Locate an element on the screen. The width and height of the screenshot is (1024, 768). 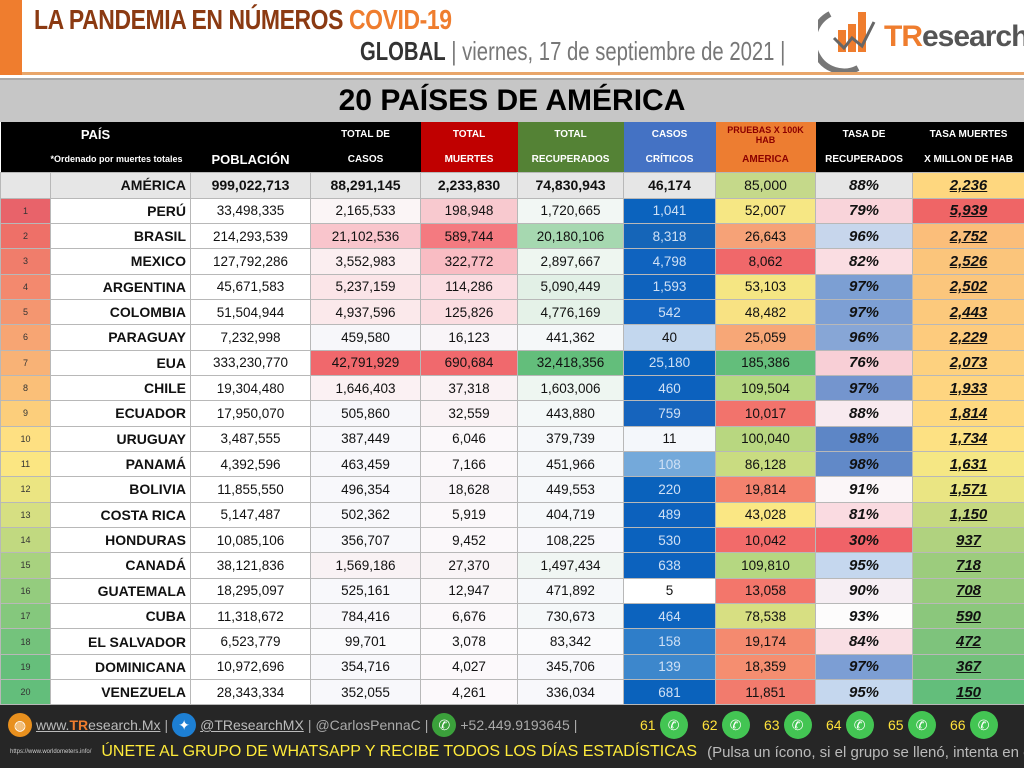
deaths-cell: 322,772 is located at coordinates (469, 261).